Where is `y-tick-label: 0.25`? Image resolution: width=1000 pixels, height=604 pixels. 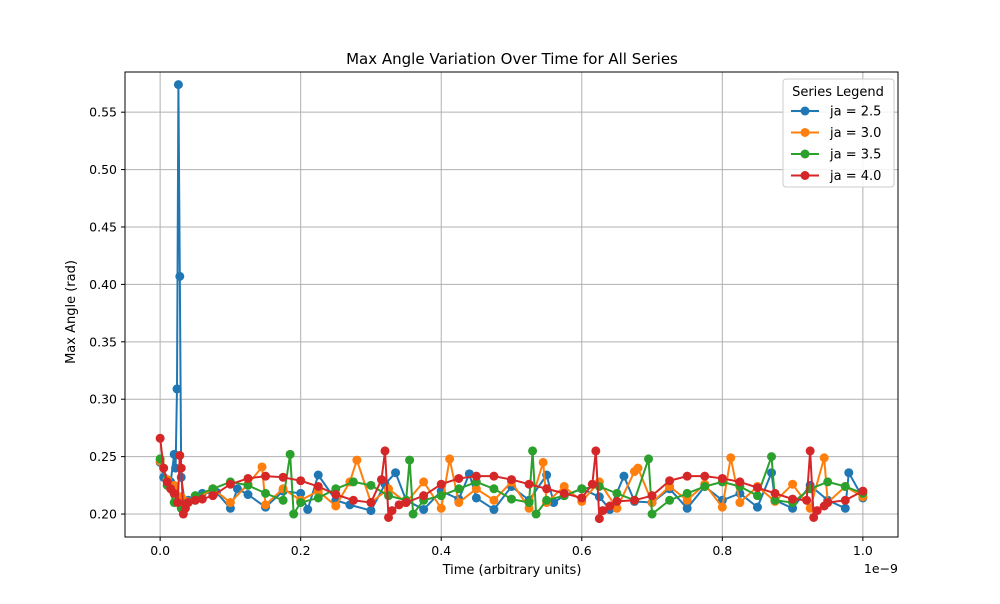
y-tick-label: 0.25 is located at coordinates (103, 456).